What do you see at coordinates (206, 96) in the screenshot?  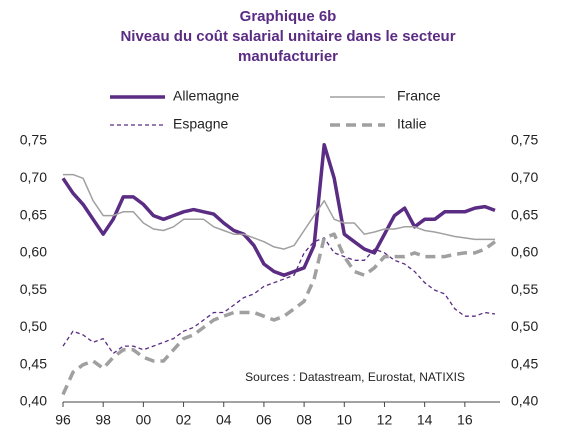 I see `legend-label: Allemagne` at bounding box center [206, 96].